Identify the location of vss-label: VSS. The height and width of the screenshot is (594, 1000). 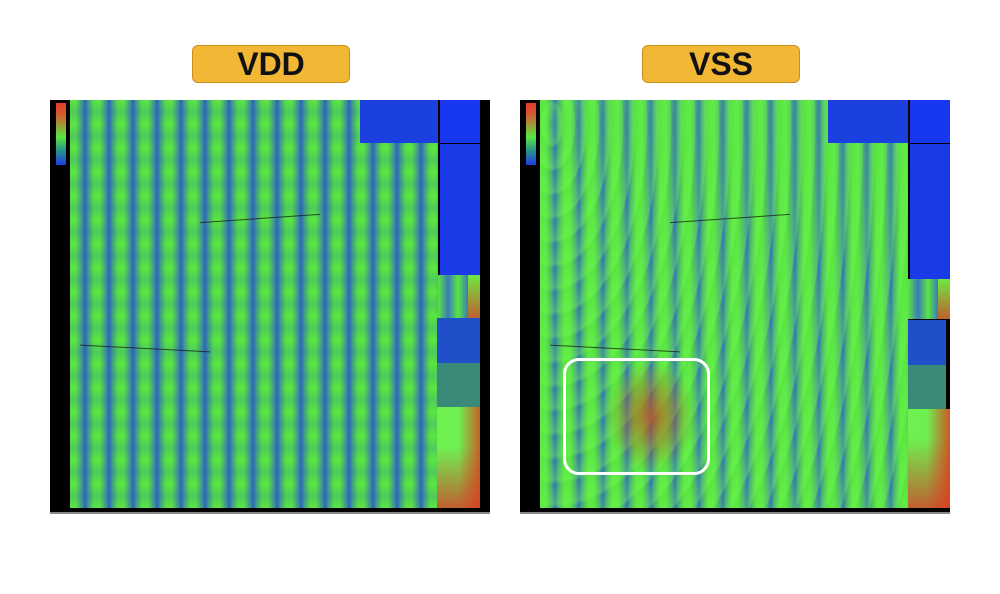
(721, 64).